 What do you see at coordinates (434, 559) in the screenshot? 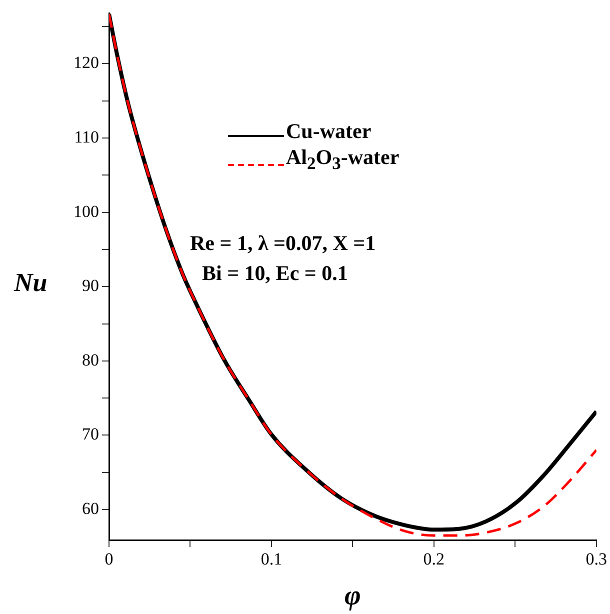
I see `x-tick-label: 0.2` at bounding box center [434, 559].